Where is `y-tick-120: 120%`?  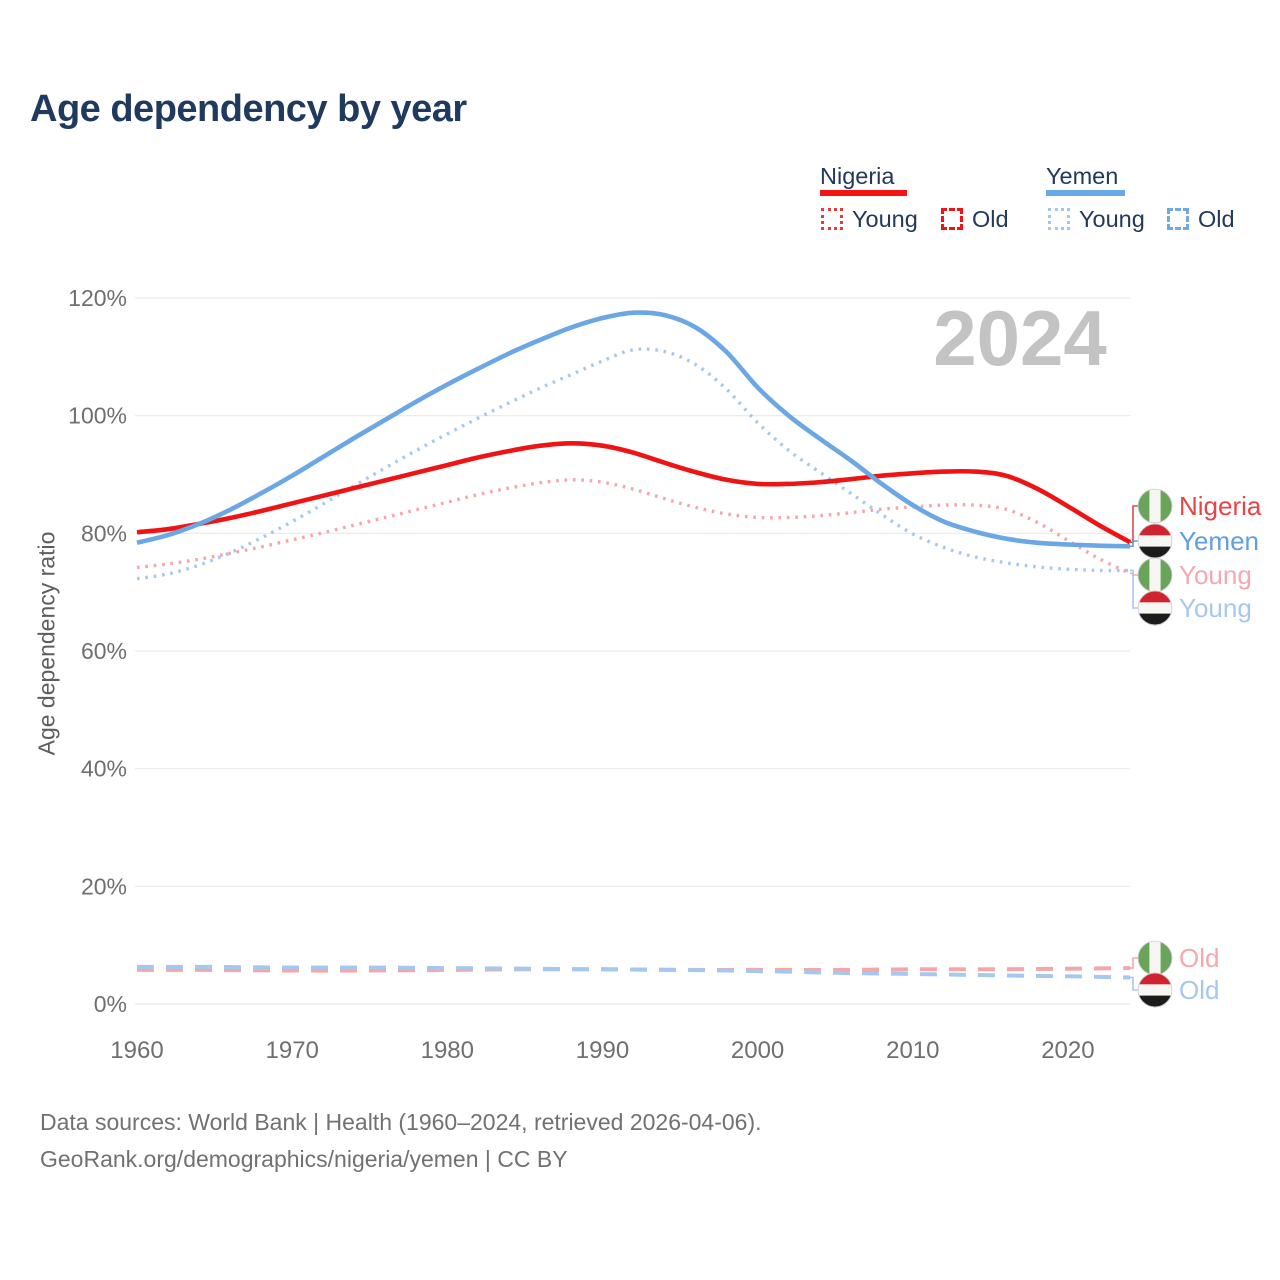
y-tick-120: 120% is located at coordinates (97, 298).